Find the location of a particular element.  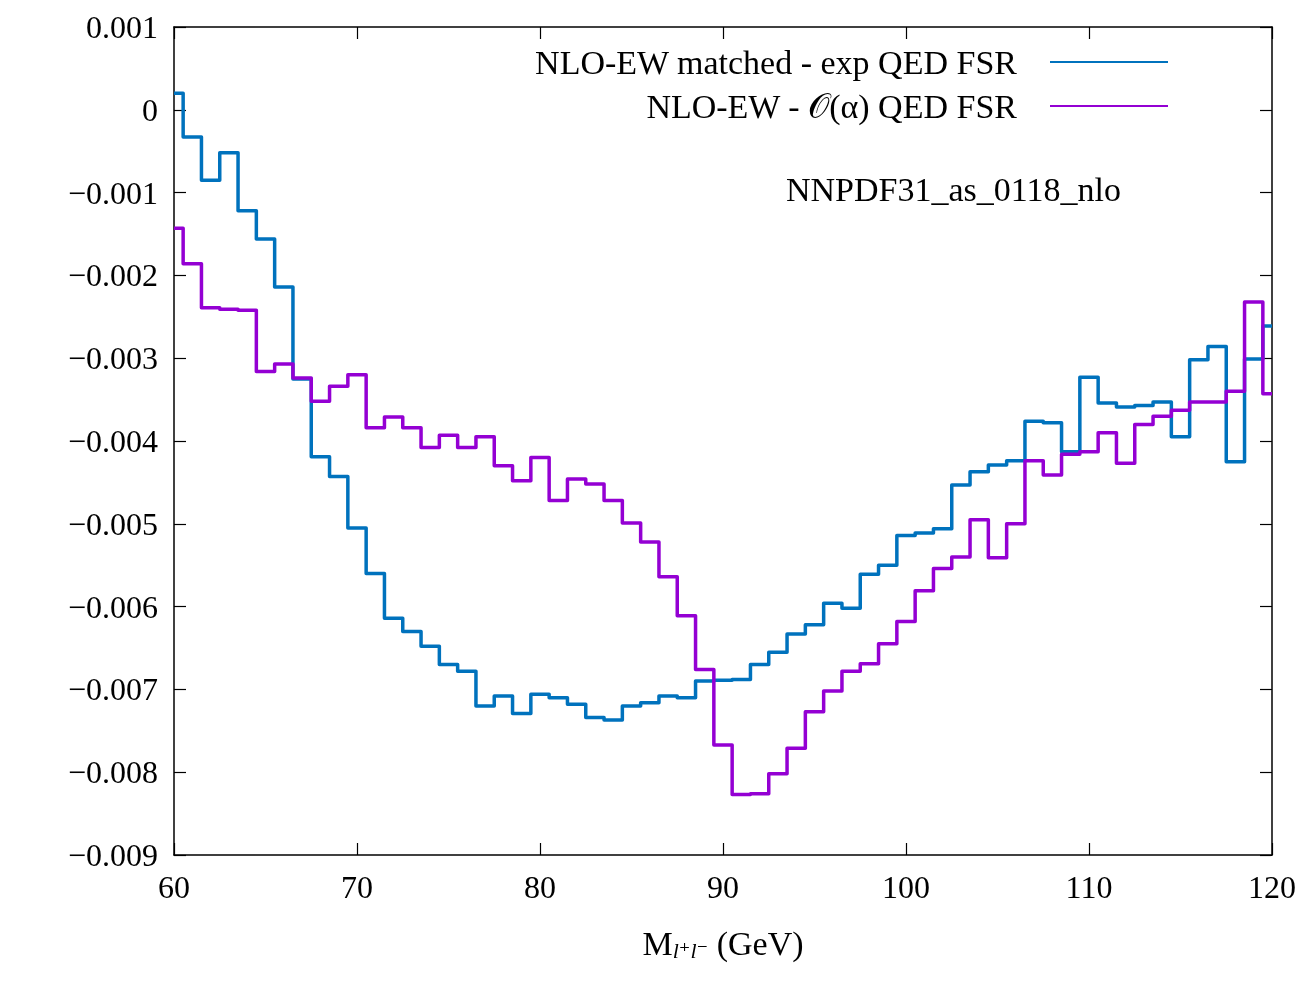

legend-label: NLO-EW - 𝒪(α) QED FSR is located at coordinates (832, 106).